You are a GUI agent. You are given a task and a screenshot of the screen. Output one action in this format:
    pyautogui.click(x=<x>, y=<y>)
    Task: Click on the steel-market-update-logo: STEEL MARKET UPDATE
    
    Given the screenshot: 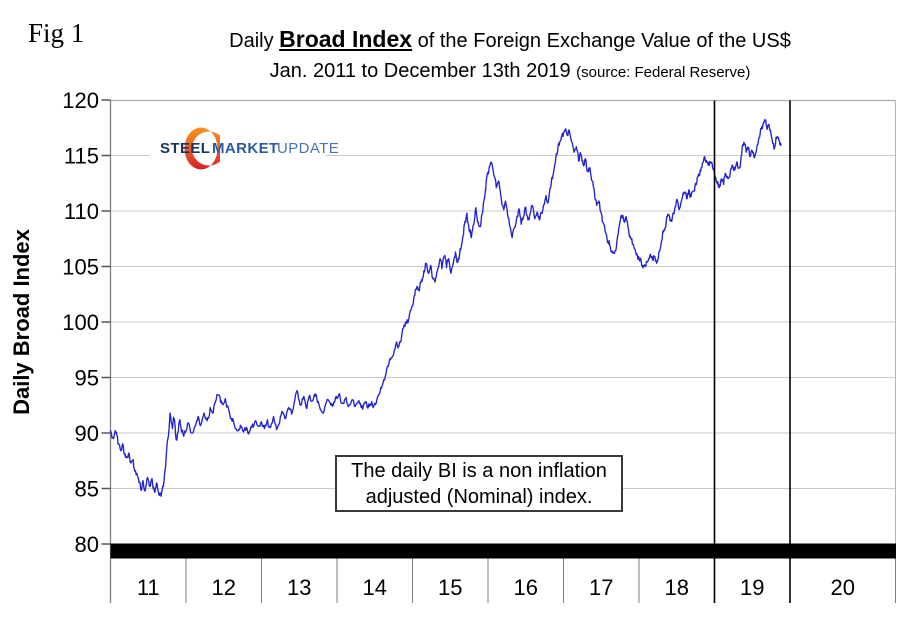 What is the action you would take?
    pyautogui.click(x=244, y=149)
    